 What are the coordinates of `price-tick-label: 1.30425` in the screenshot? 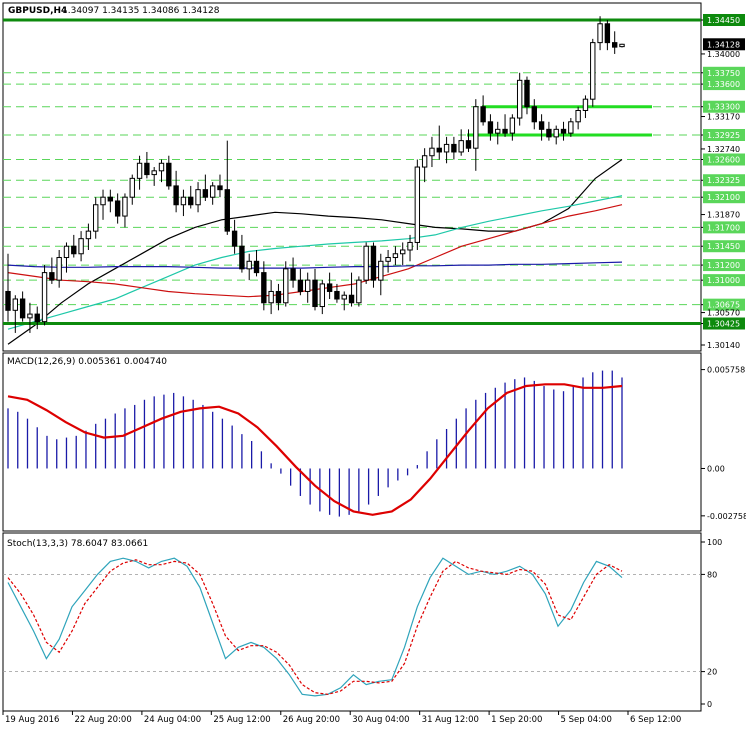 It's located at (723, 324).